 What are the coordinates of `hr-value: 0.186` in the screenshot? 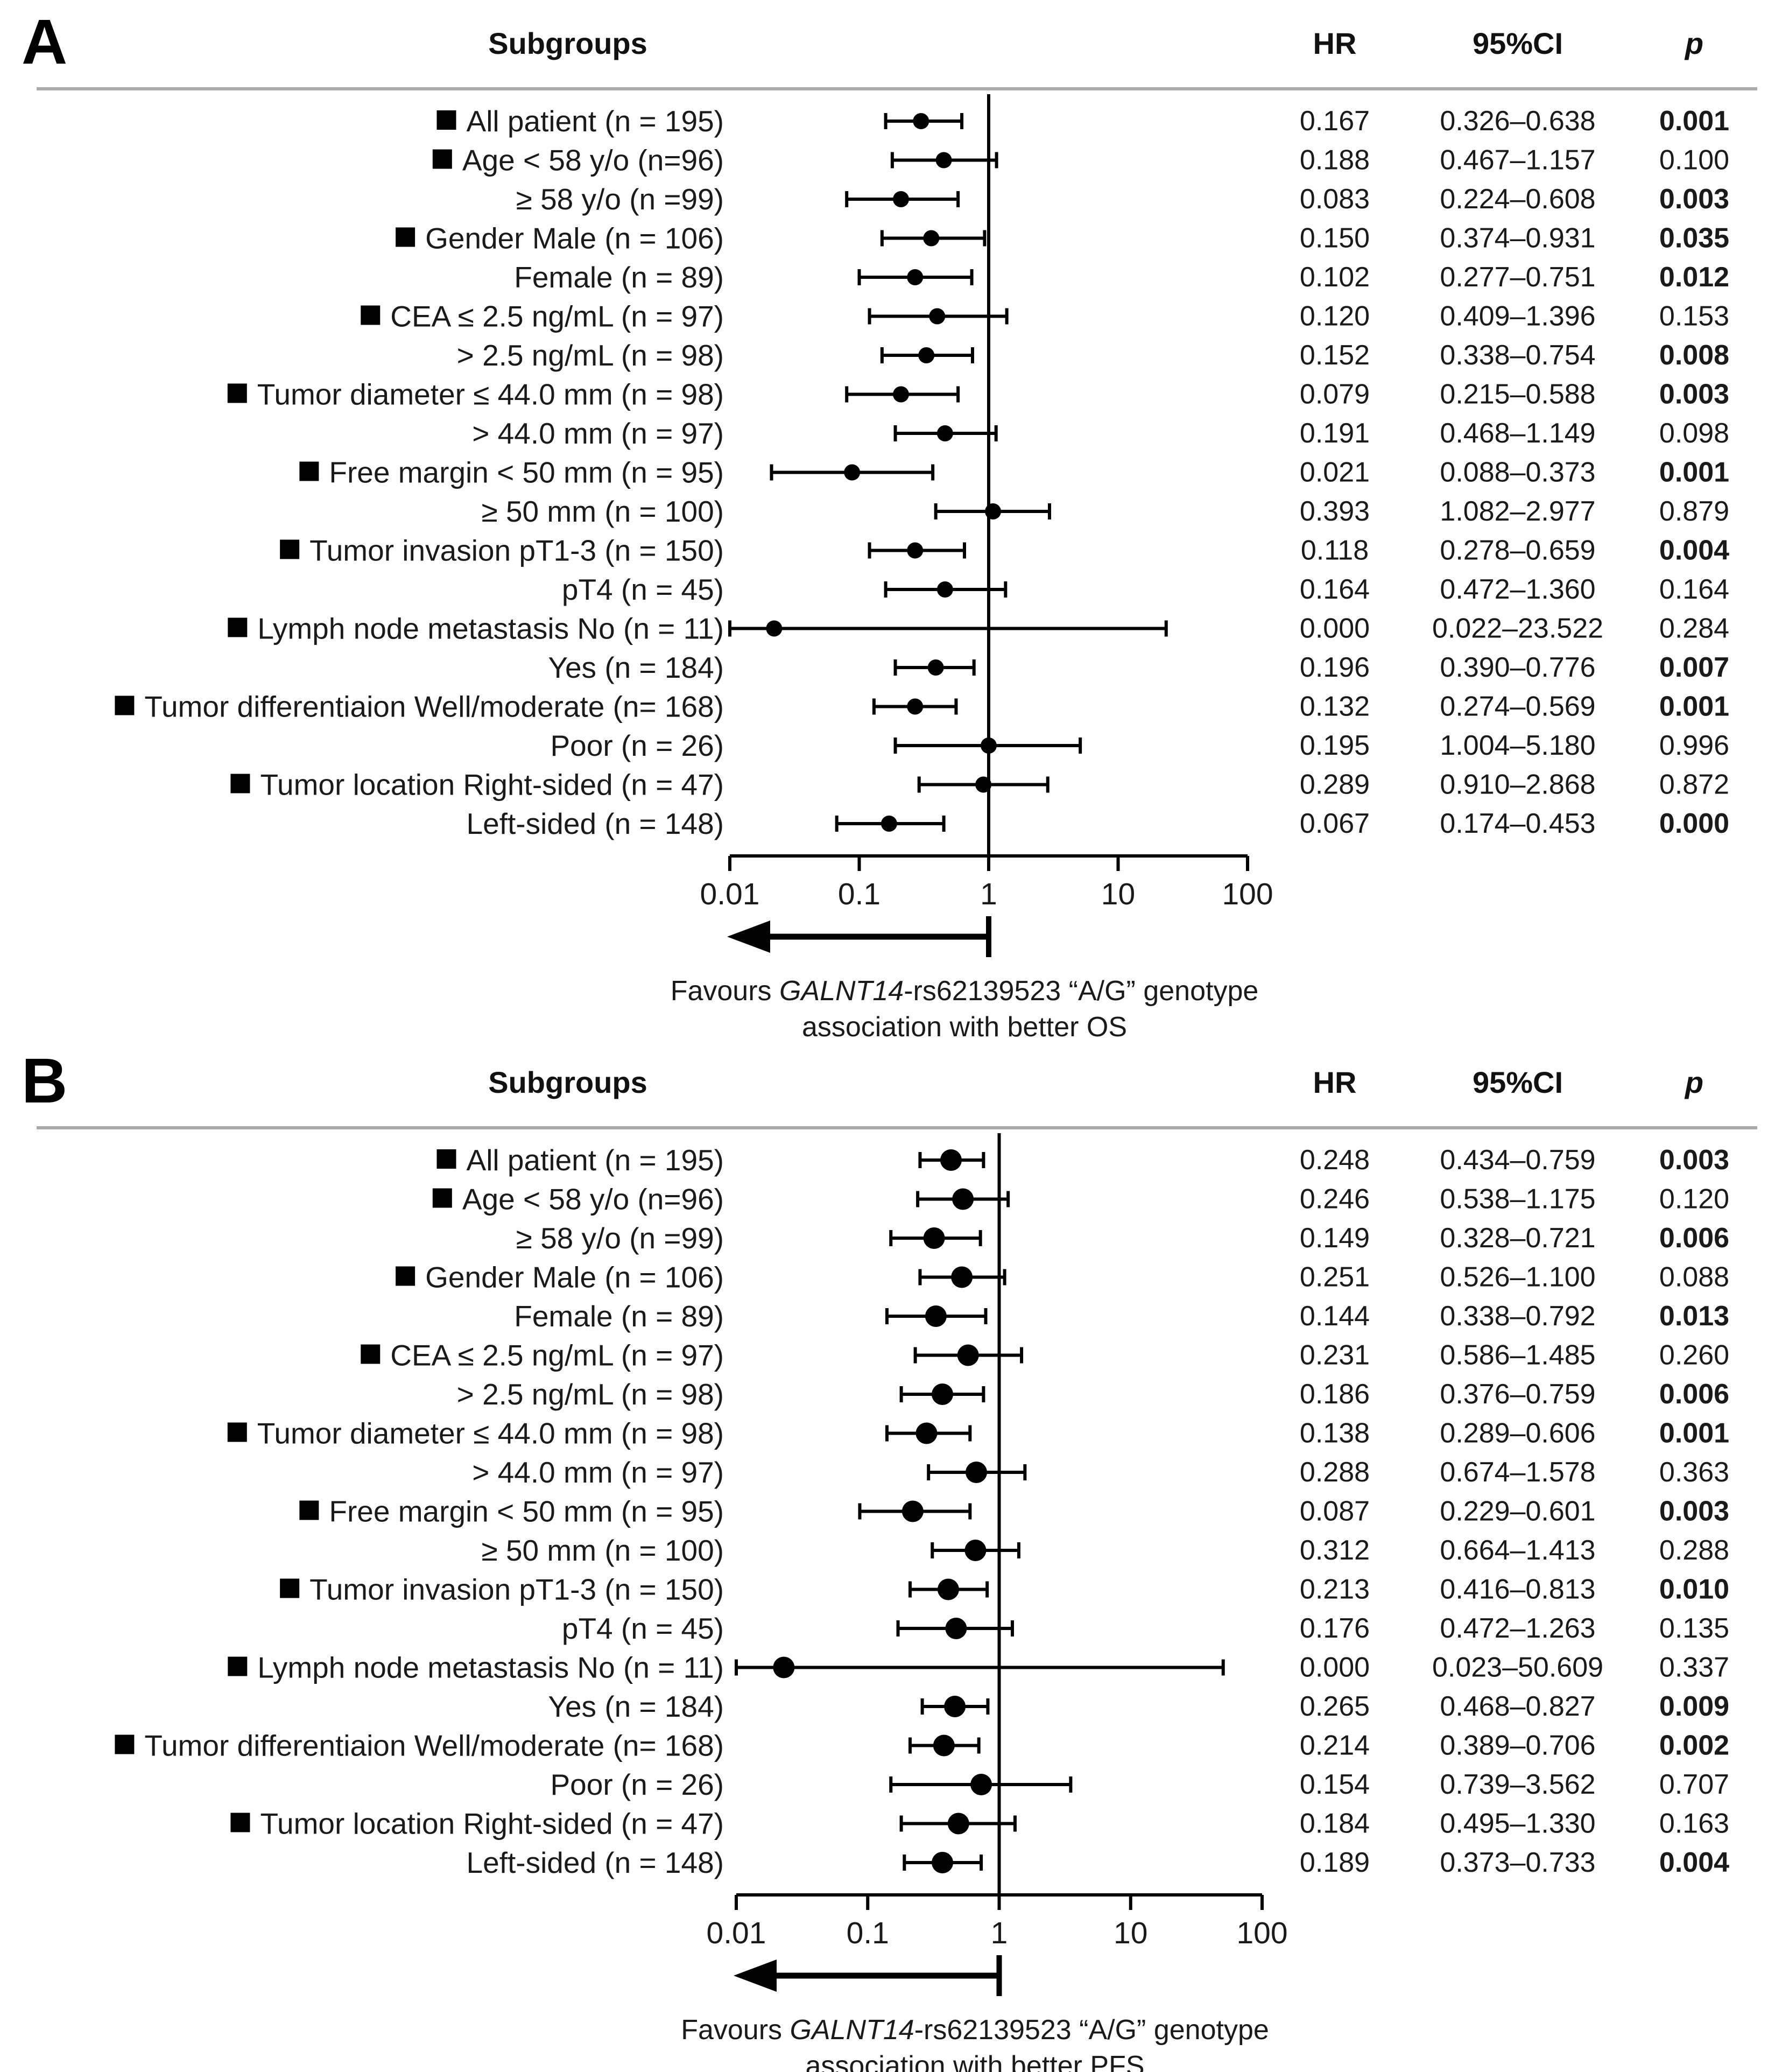 It's located at (1335, 1394).